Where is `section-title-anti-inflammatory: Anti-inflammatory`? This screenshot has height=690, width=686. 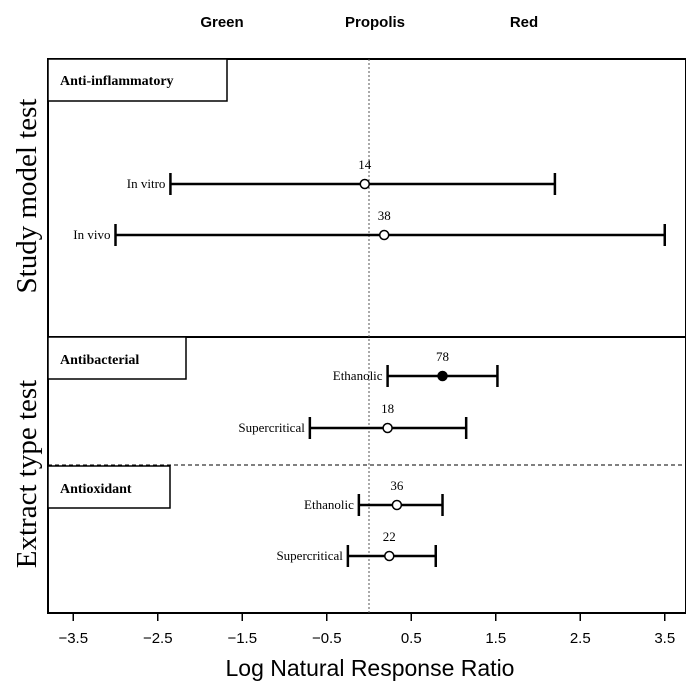
section-title-anti-inflammatory: Anti-inflammatory is located at coordinates (117, 81).